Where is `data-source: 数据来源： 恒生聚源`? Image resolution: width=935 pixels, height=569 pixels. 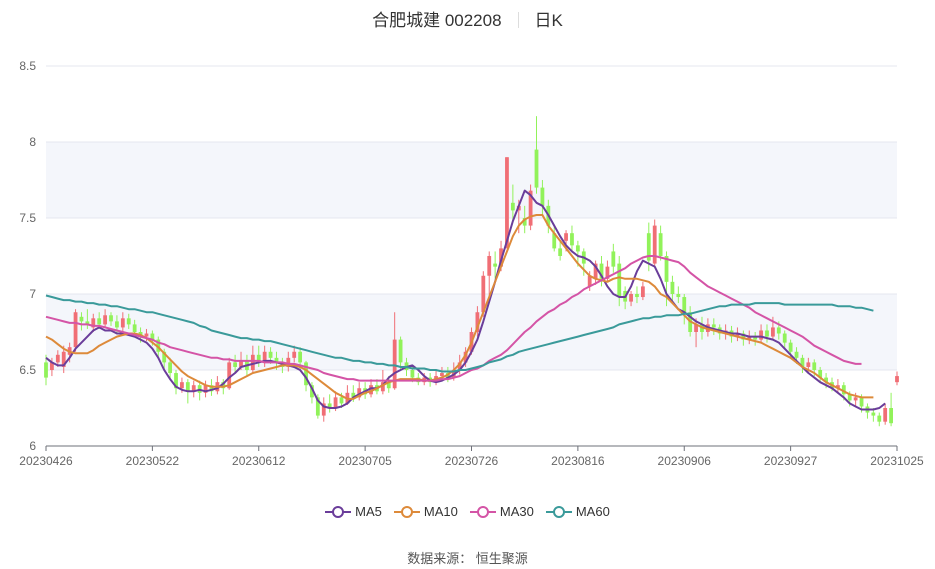
data-source: 数据来源： 恒生聚源 is located at coordinates (467, 558).